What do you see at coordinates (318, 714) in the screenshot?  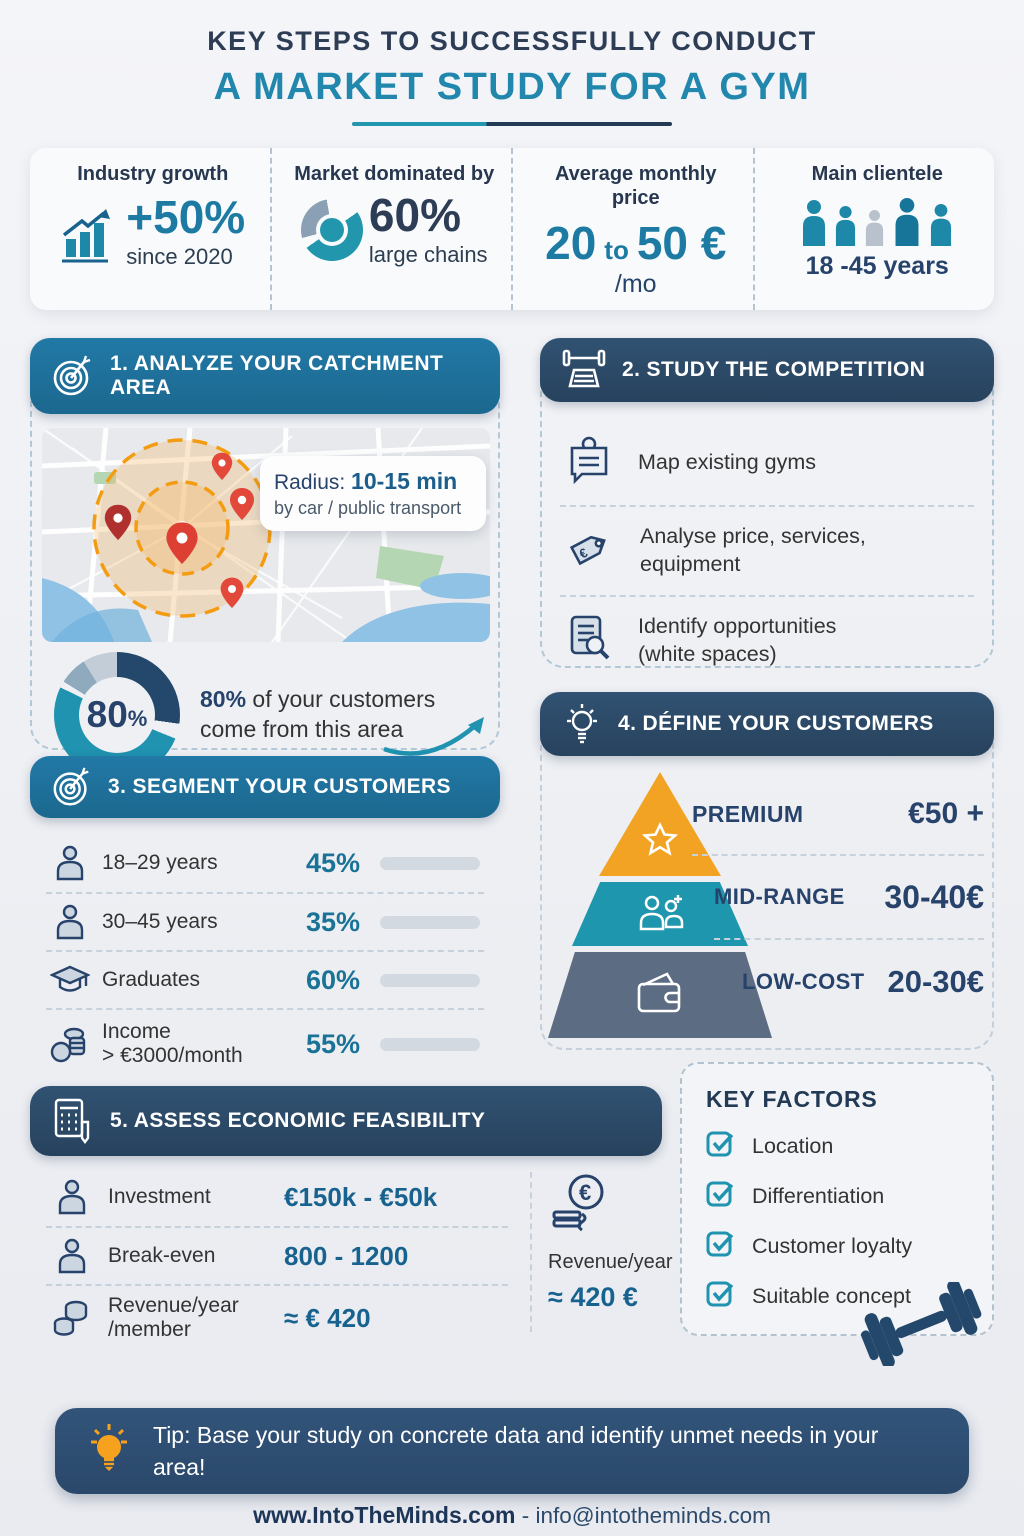 I see `donut-note-rest: of your customers come from this area` at bounding box center [318, 714].